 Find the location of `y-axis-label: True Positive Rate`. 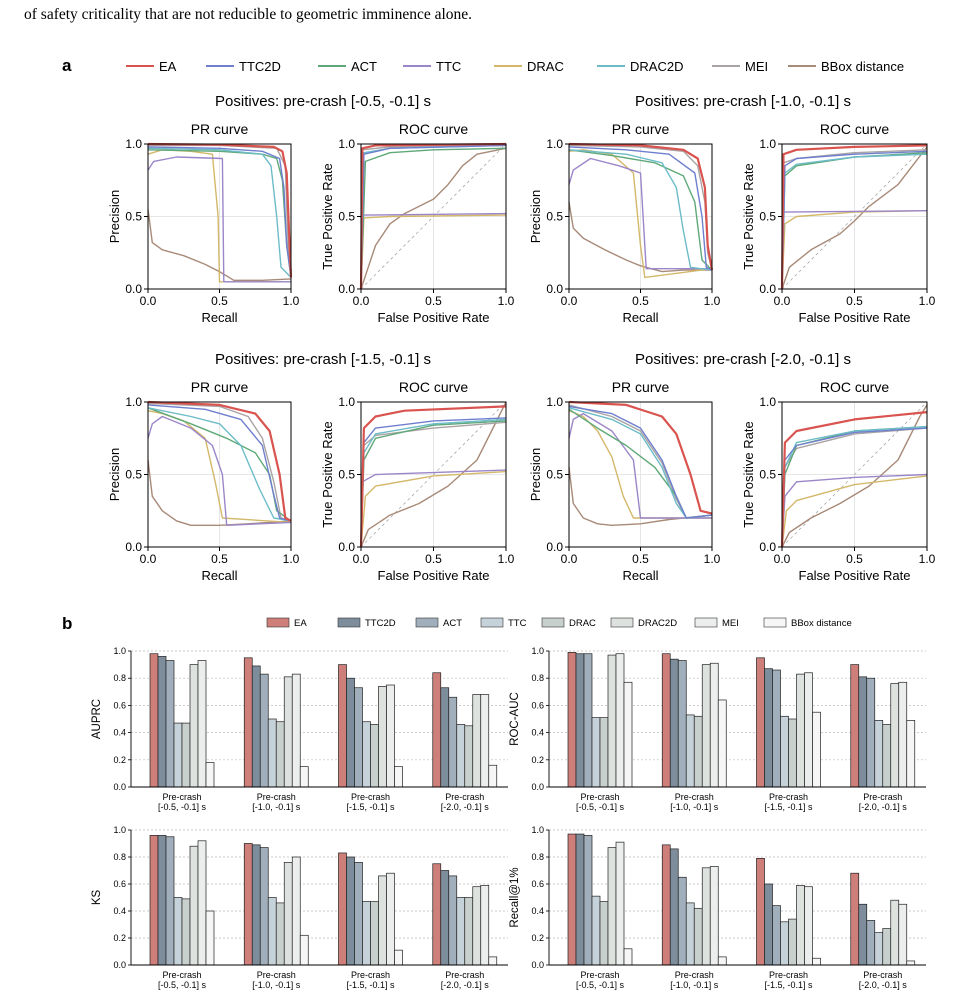

y-axis-label: True Positive Rate is located at coordinates (748, 474).